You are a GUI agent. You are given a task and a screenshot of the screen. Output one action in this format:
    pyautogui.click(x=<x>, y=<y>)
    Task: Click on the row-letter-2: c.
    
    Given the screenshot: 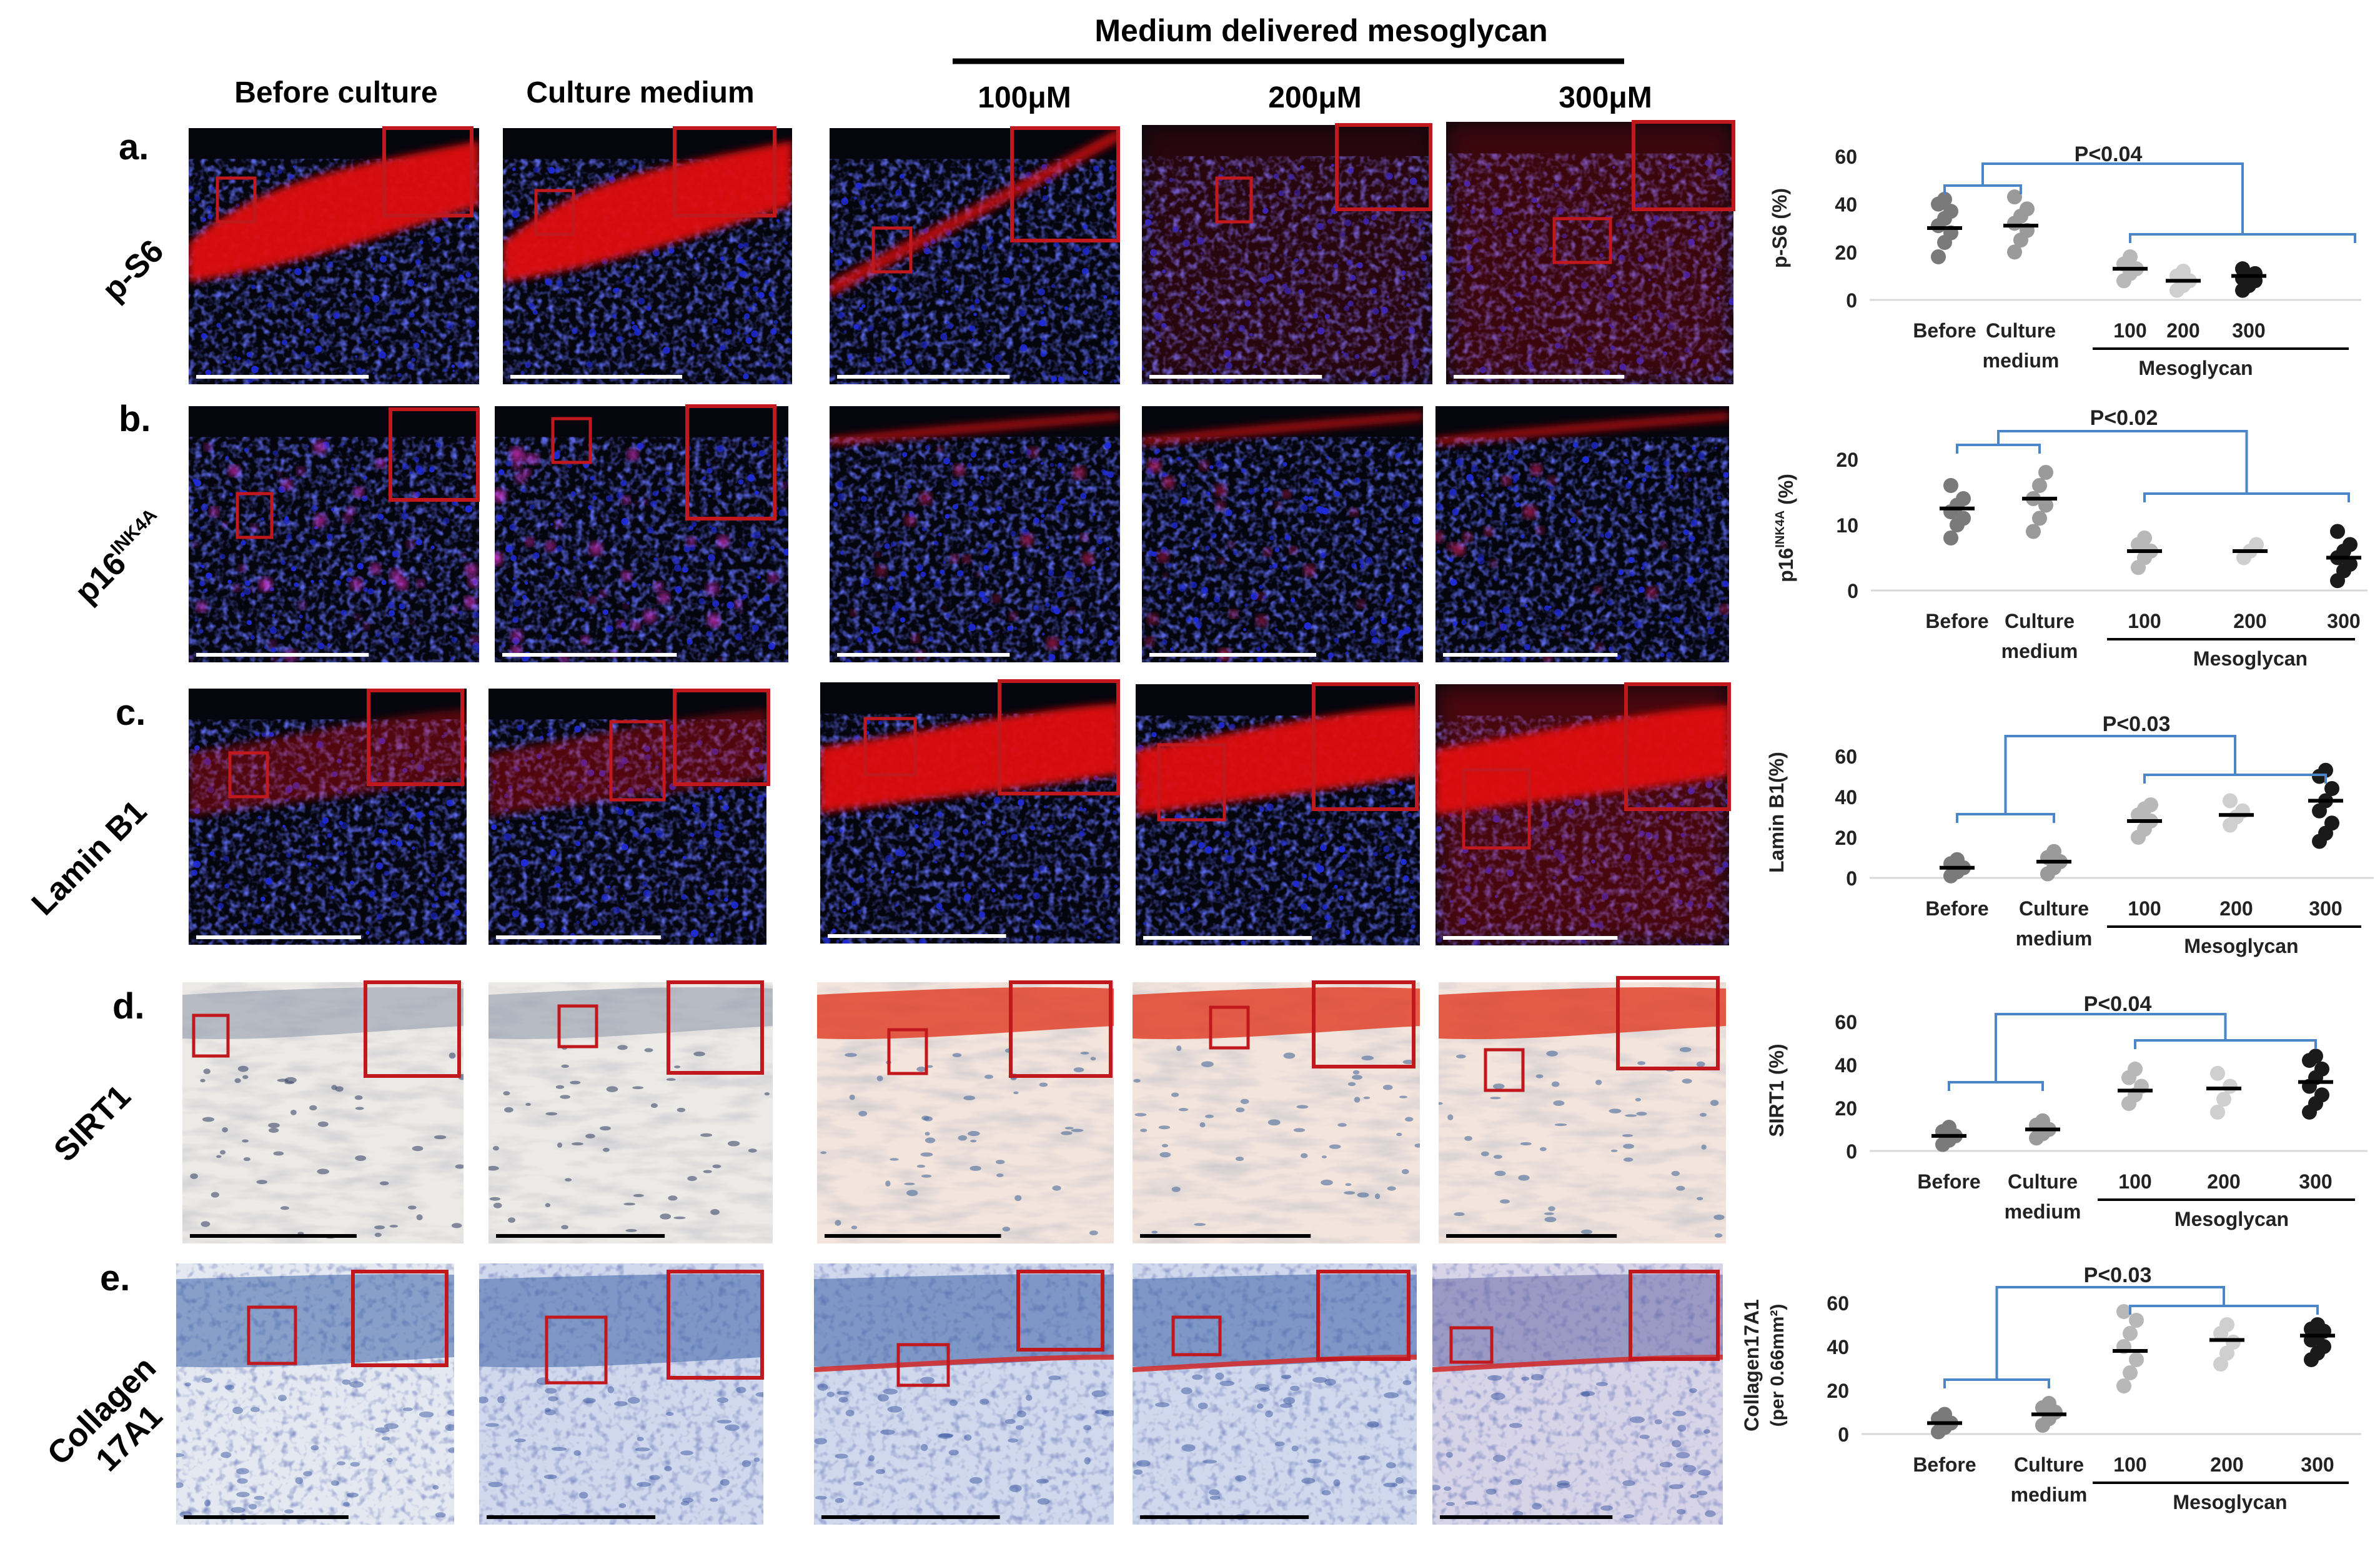 What is the action you would take?
    pyautogui.click(x=131, y=712)
    